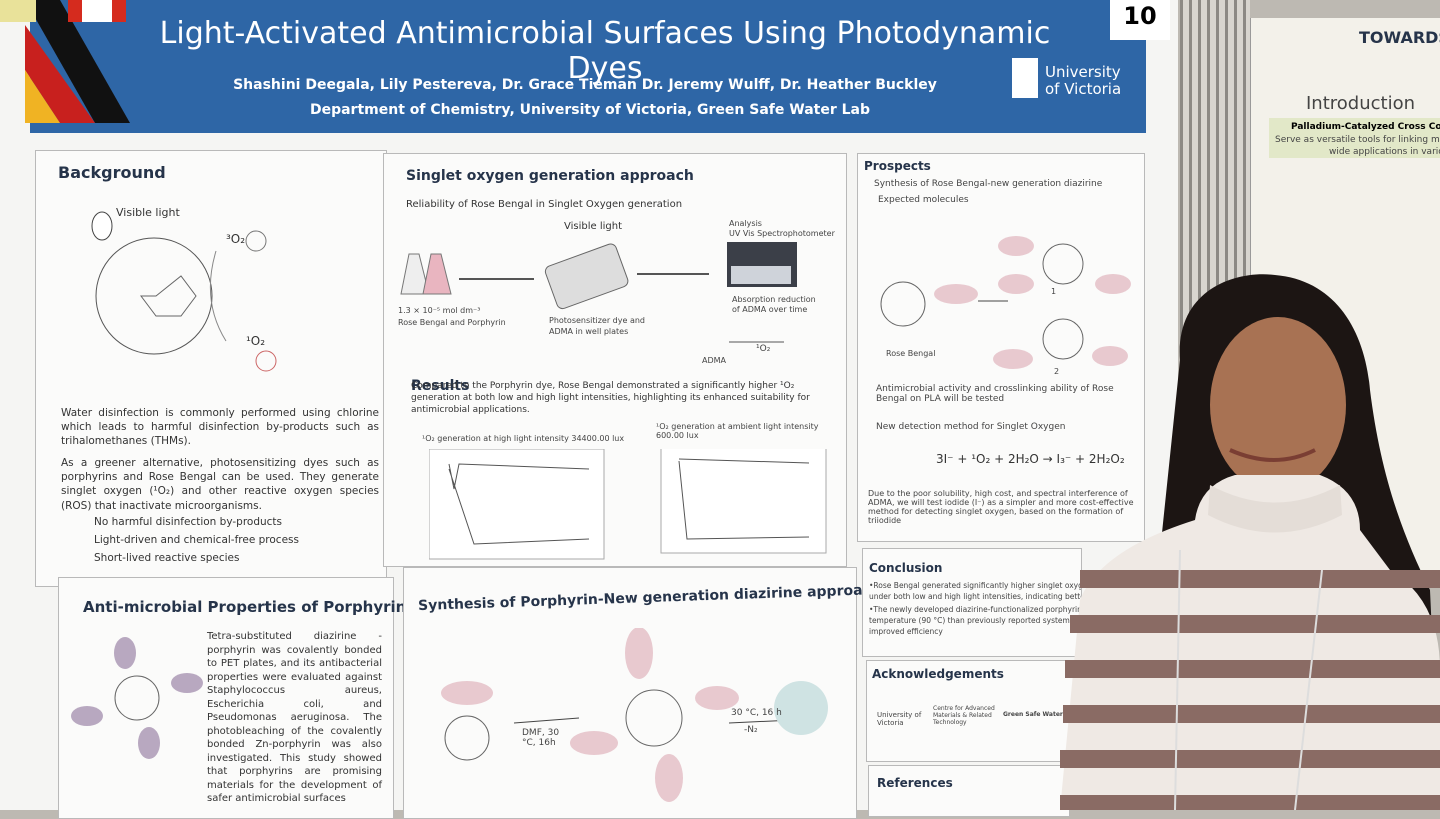 This screenshot has width=1440, height=819. Describe the element at coordinates (1040, 714) in the screenshot. I see `logo: Green Safe Water Lab` at that location.